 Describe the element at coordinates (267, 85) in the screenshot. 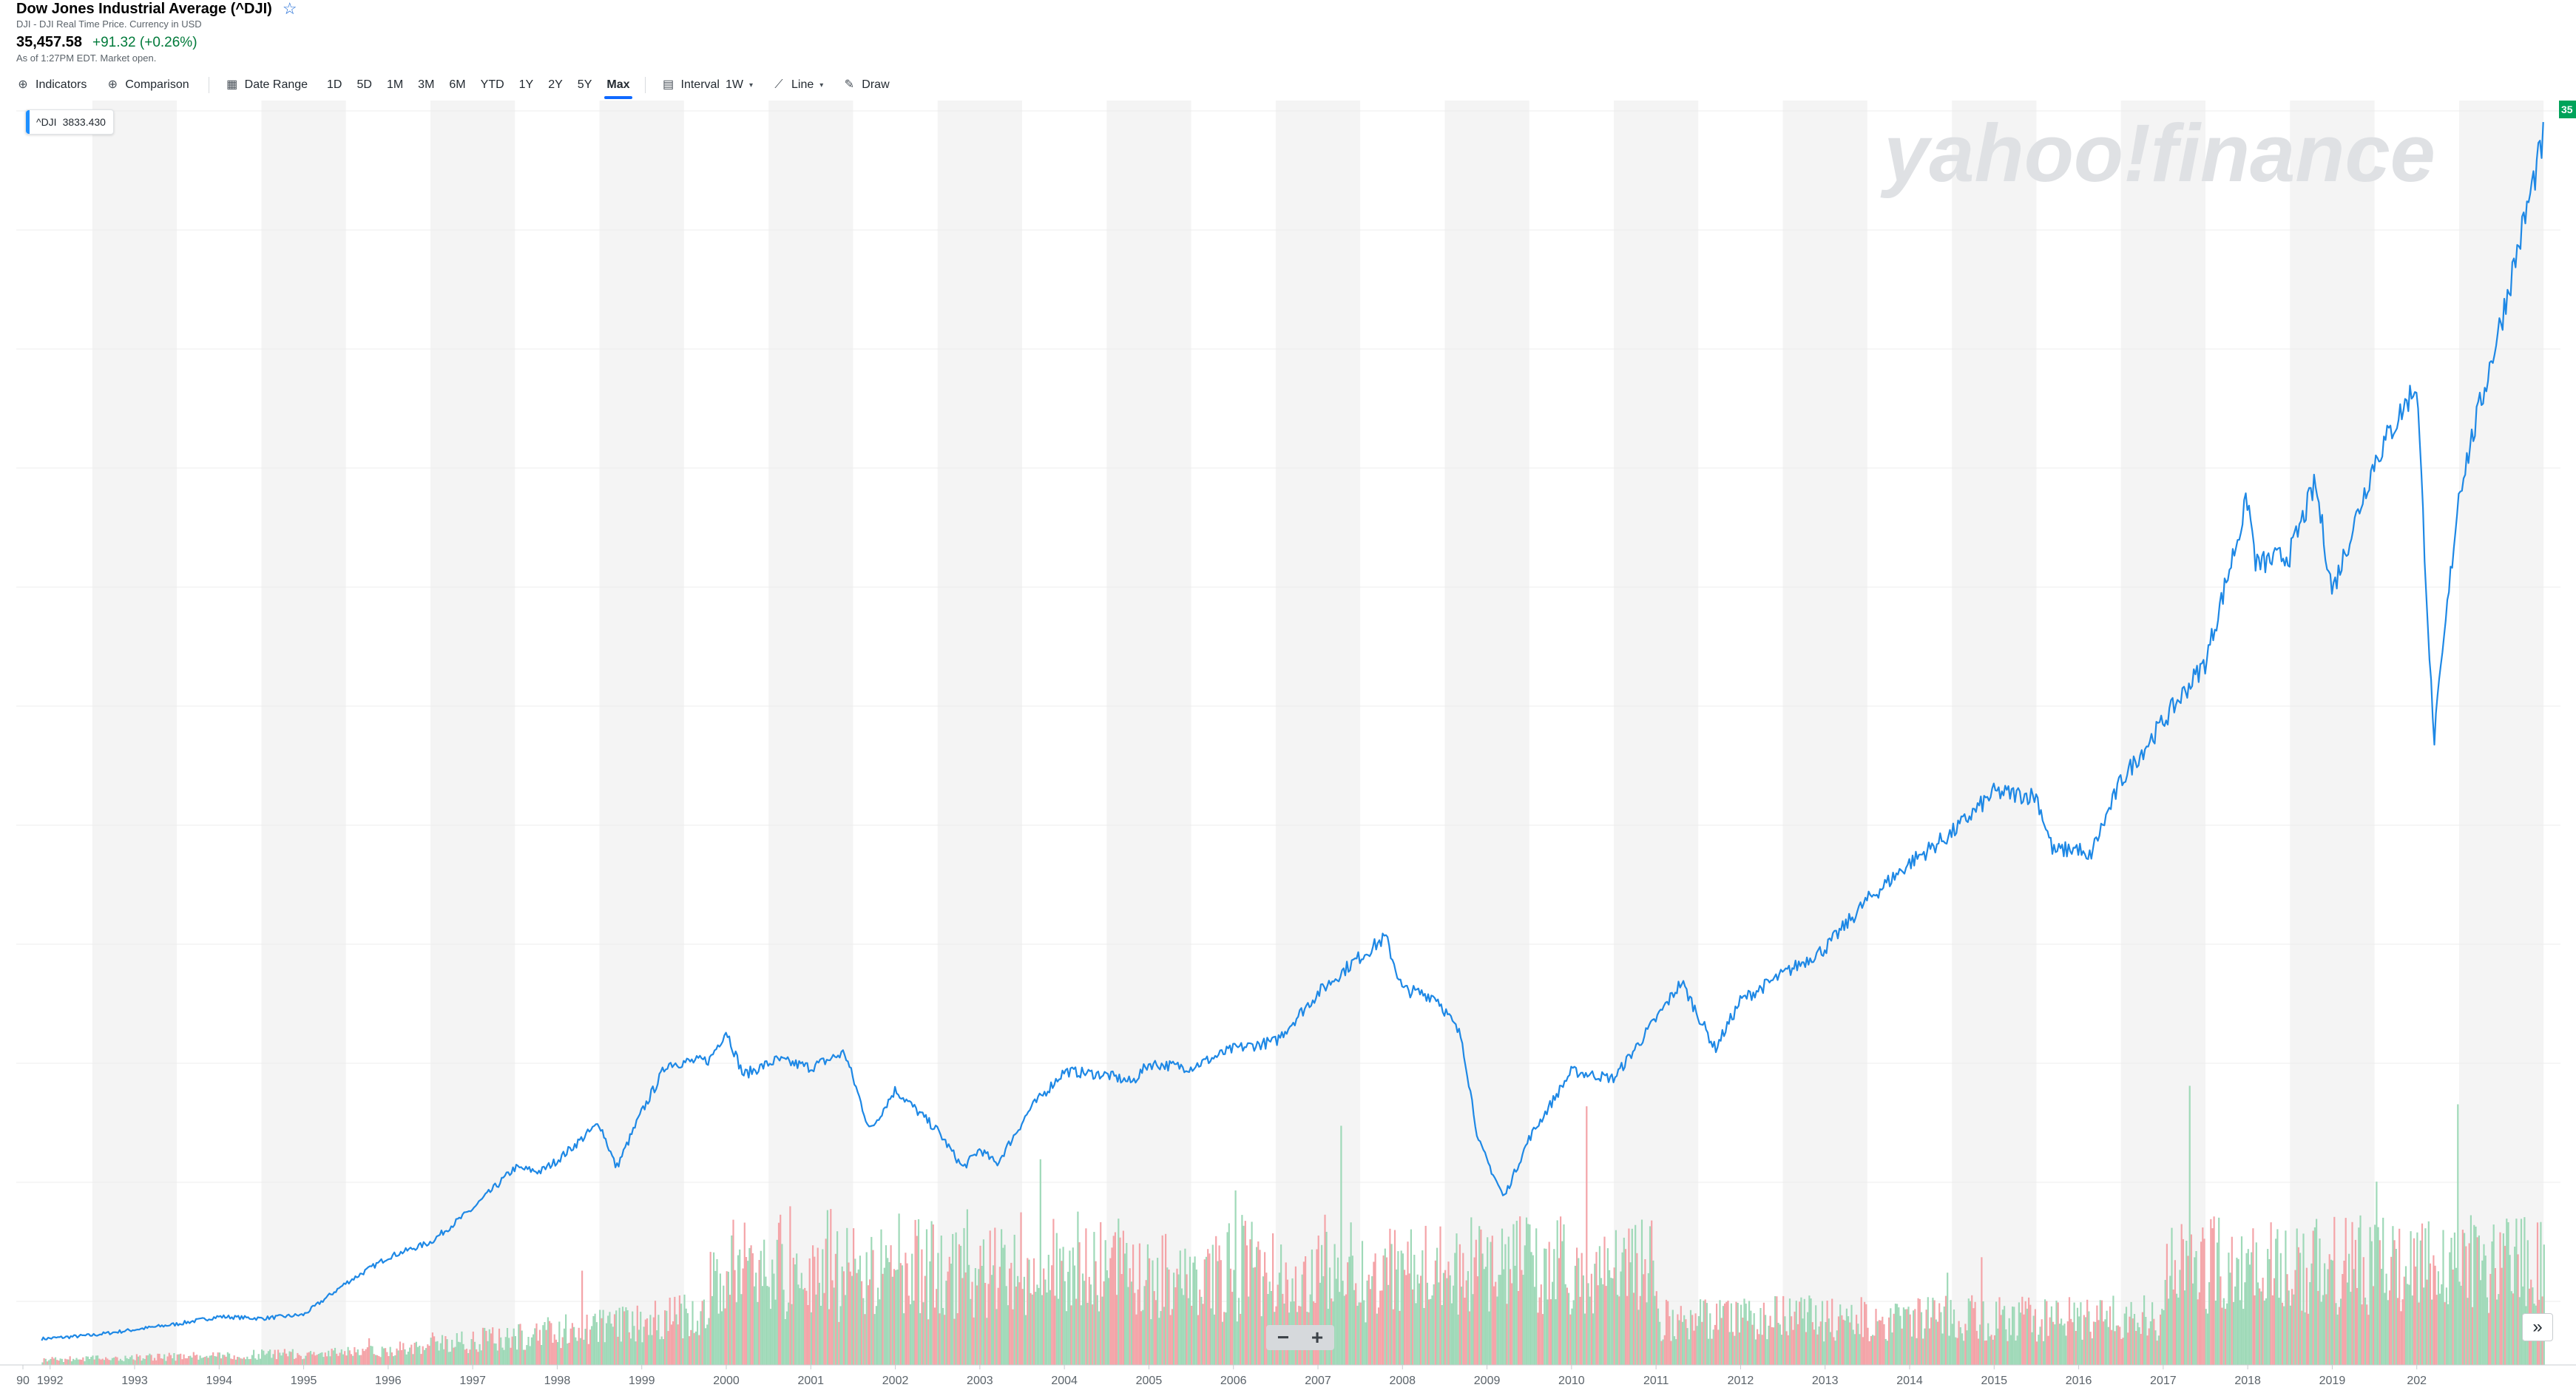

I see `date-range-button: ▦ Date Range` at that location.